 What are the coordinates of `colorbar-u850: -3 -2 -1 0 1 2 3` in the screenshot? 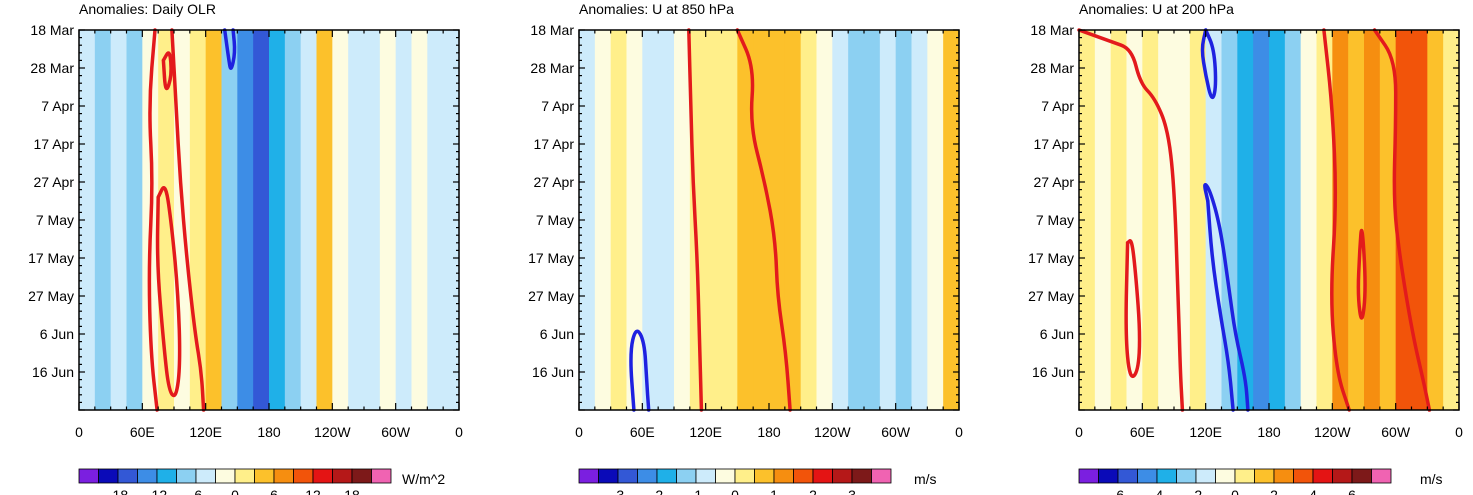 It's located at (735, 481).